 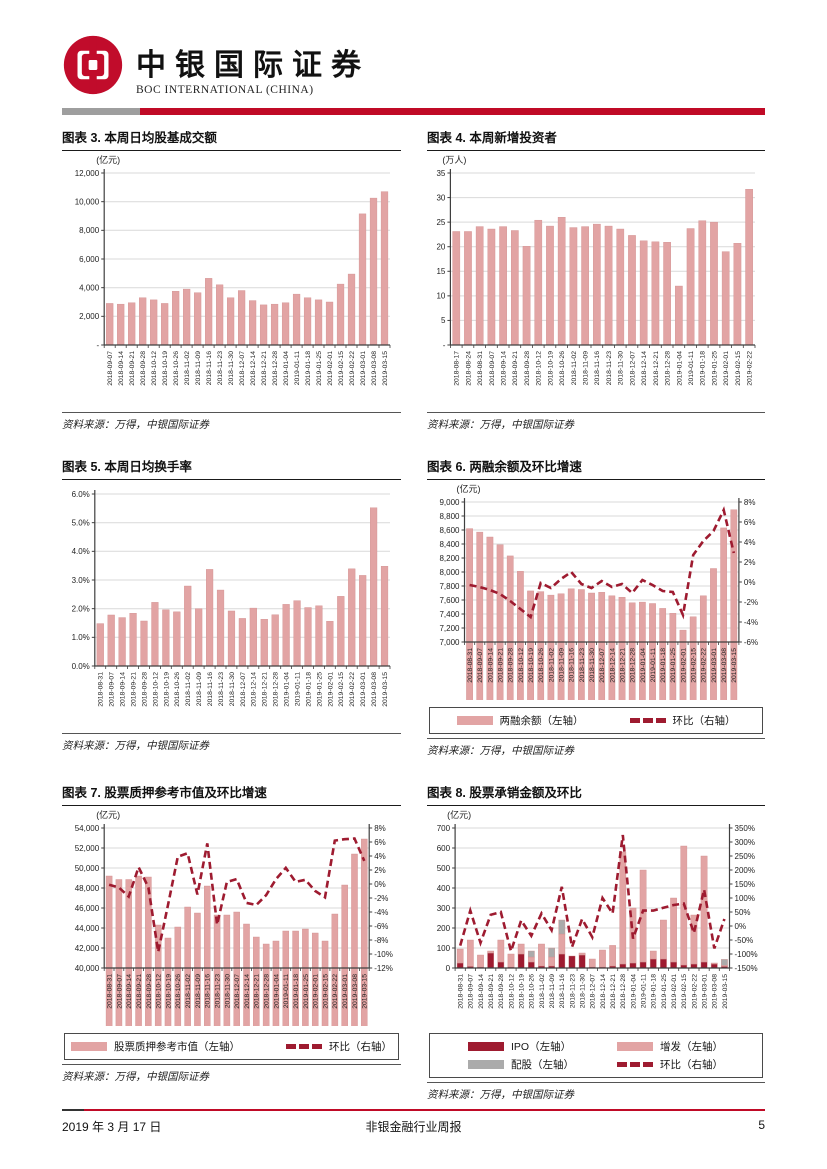 I want to click on svg-text: 2019-01-04, so click(x=287, y=689).